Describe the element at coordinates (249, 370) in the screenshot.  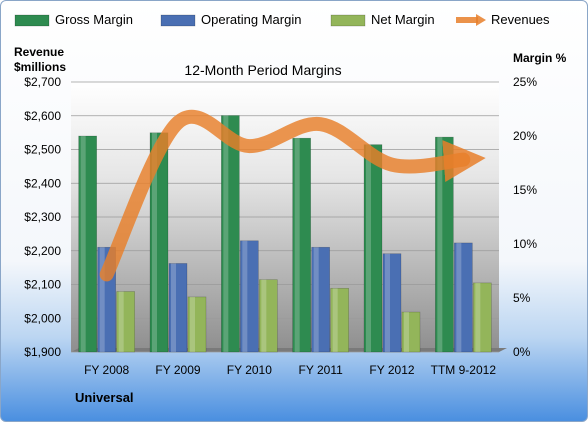
I see `category-label: FY 2010` at that location.